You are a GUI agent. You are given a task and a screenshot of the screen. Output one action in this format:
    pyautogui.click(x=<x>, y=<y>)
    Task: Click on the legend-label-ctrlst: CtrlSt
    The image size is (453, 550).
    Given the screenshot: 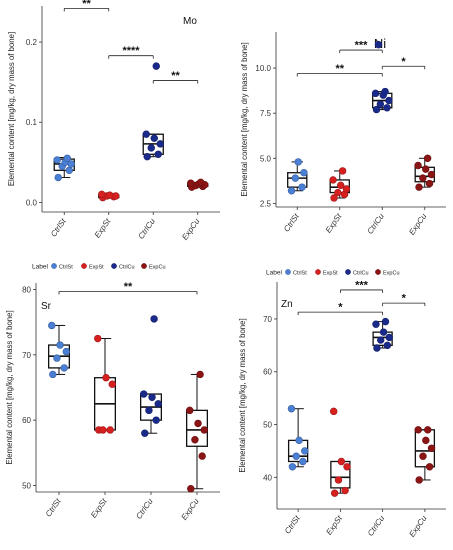 What is the action you would take?
    pyautogui.click(x=300, y=273)
    